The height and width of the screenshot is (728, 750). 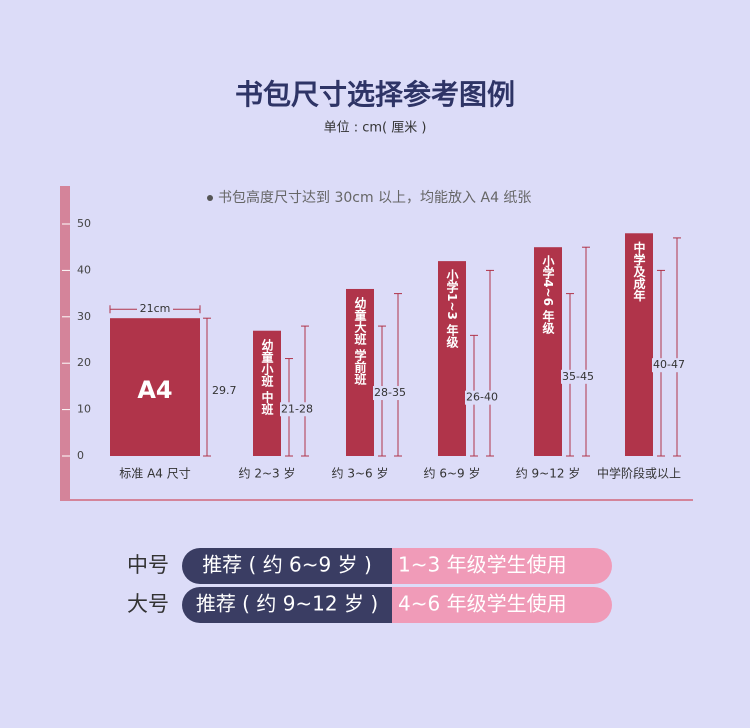 I want to click on range-label: 28-35, so click(x=390, y=392).